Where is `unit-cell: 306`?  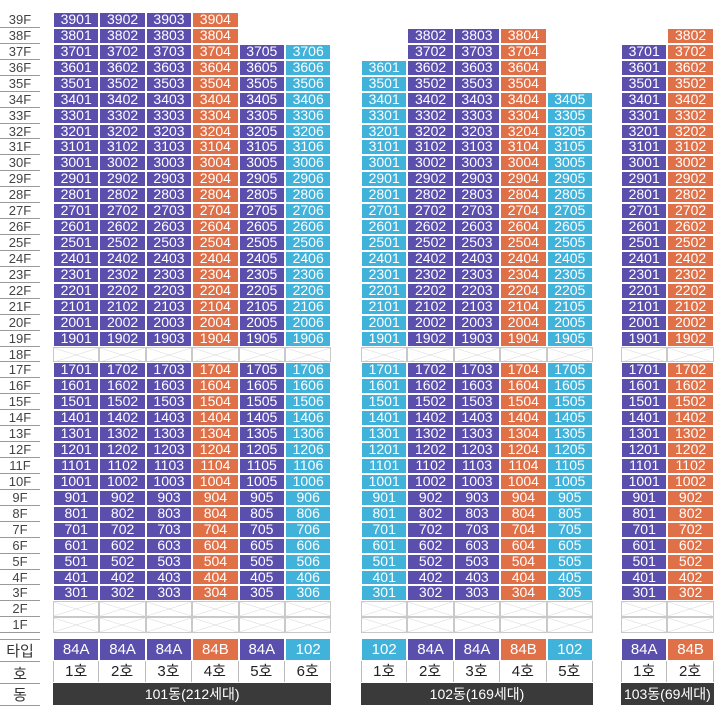 unit-cell: 306 is located at coordinates (308, 593).